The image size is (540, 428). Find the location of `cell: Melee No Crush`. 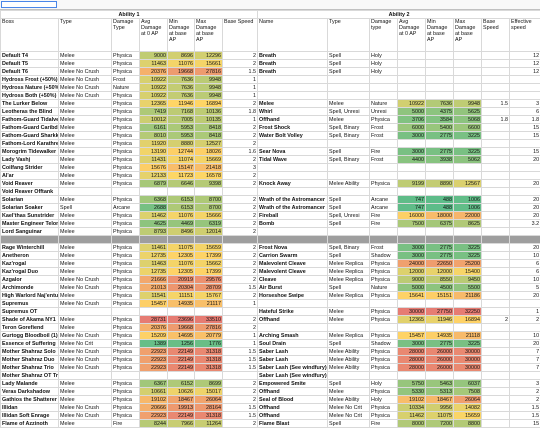

cell: Melee No Crush is located at coordinates (85, 352).